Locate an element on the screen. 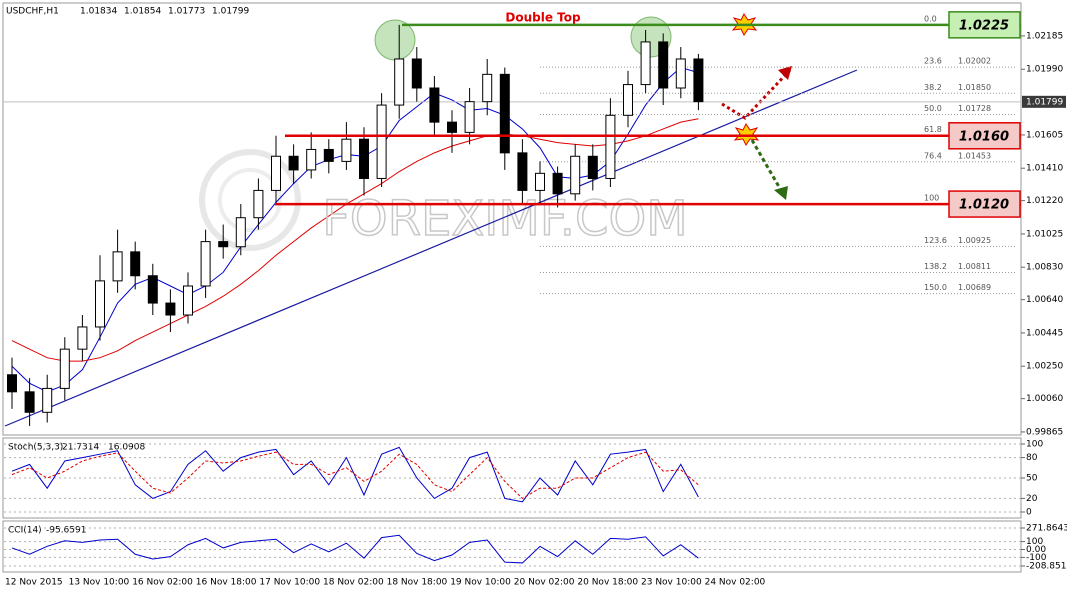  y-tick-label: 1.01025 is located at coordinates (1044, 234).